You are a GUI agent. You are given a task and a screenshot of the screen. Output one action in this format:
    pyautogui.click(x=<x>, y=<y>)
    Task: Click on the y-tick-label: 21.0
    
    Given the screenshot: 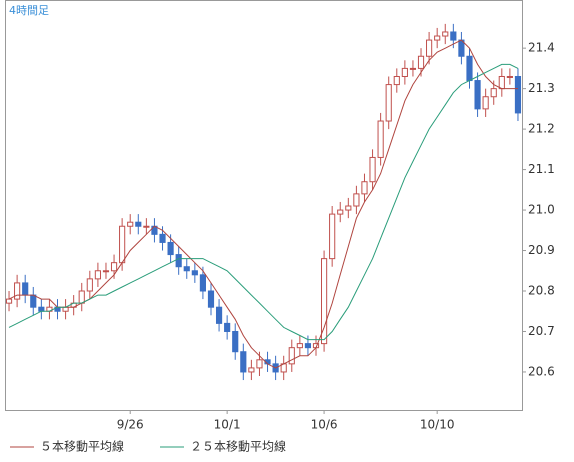 What is the action you would take?
    pyautogui.click(x=541, y=210)
    